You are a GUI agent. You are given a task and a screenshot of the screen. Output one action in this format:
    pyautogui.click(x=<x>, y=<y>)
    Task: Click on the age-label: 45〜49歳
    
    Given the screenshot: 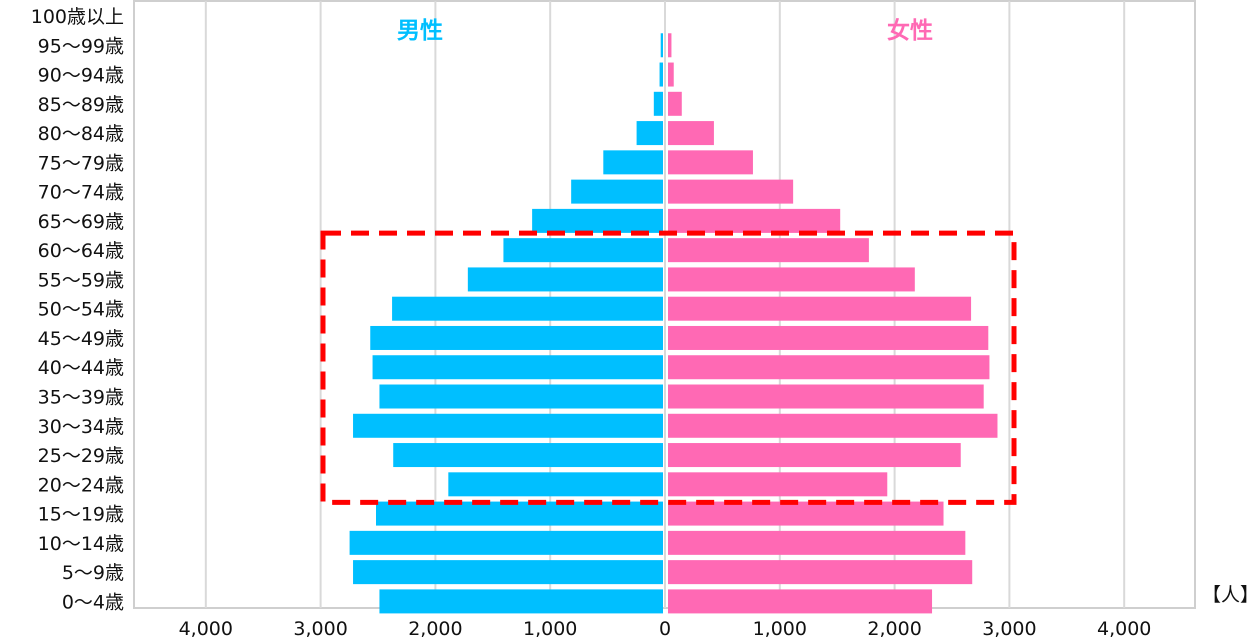 What is the action you would take?
    pyautogui.click(x=81, y=339)
    